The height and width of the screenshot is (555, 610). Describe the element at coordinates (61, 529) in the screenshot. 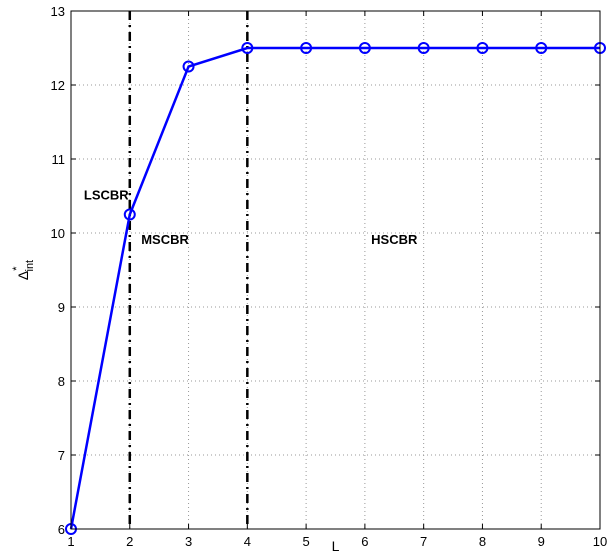

I see `y-tick-label: 6` at that location.